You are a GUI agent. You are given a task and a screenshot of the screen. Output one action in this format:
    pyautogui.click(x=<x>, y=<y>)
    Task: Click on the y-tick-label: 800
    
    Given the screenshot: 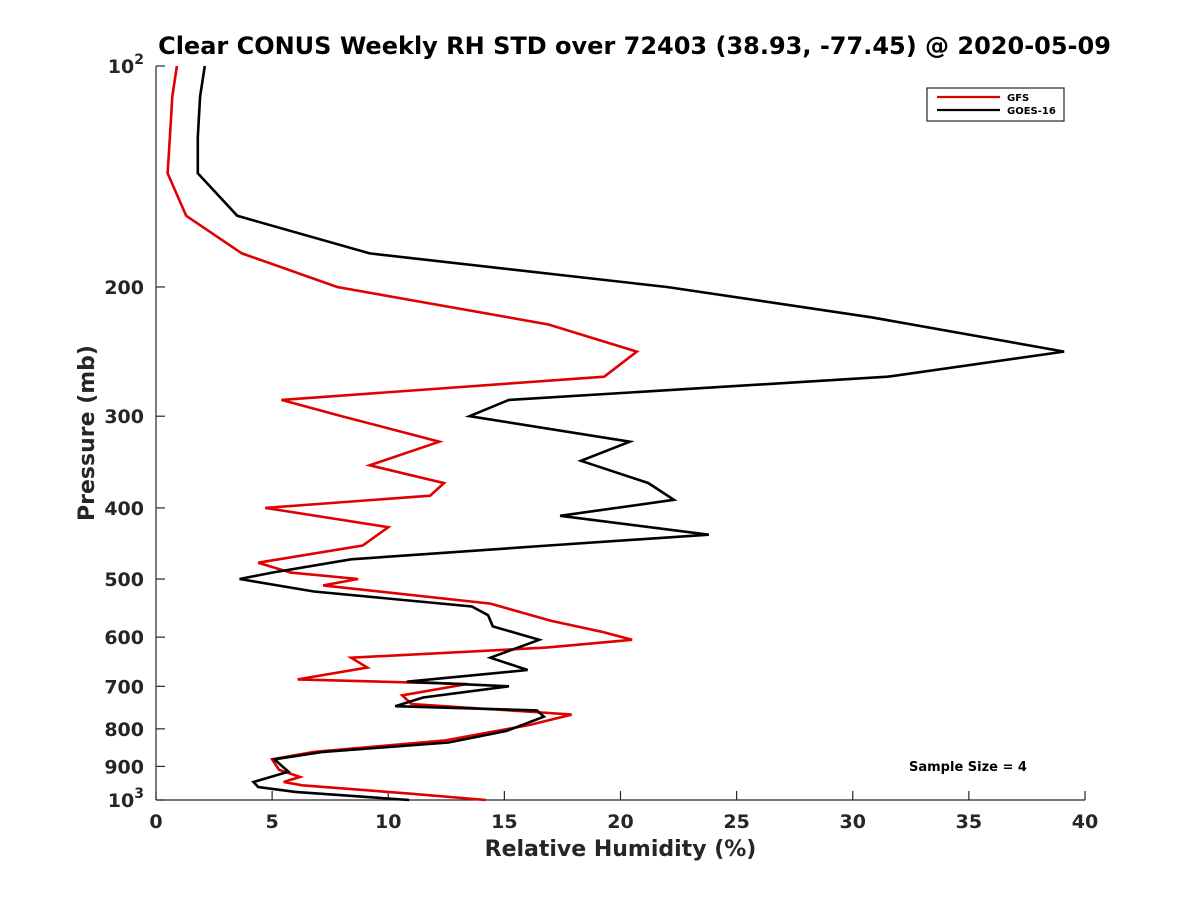 What is the action you would take?
    pyautogui.click(x=124, y=730)
    